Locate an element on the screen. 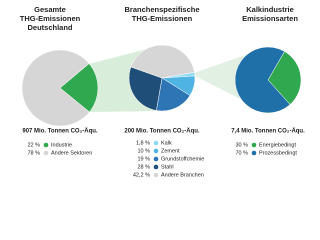 The image size is (320, 240). legend-label: Stahl is located at coordinates (167, 167).